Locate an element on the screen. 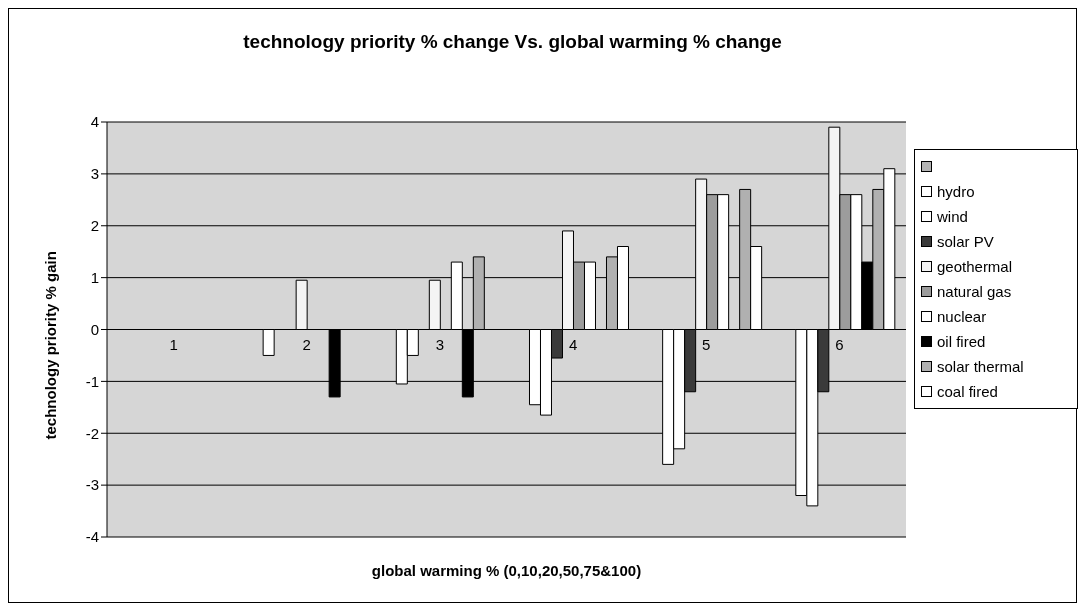 The height and width of the screenshot is (609, 1083). legend-label: wind is located at coordinates (952, 216).